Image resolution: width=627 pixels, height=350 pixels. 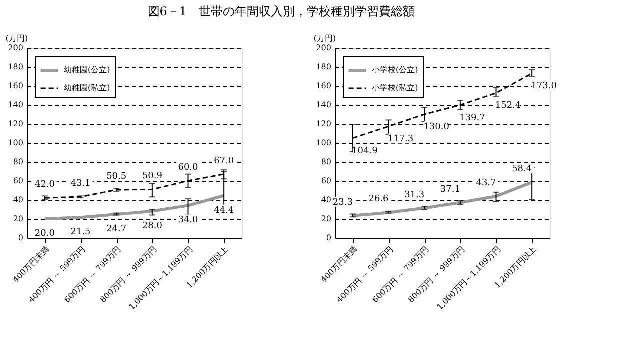 What do you see at coordinates (473, 118) in the screenshot?
I see `data-label: 139.7` at bounding box center [473, 118].